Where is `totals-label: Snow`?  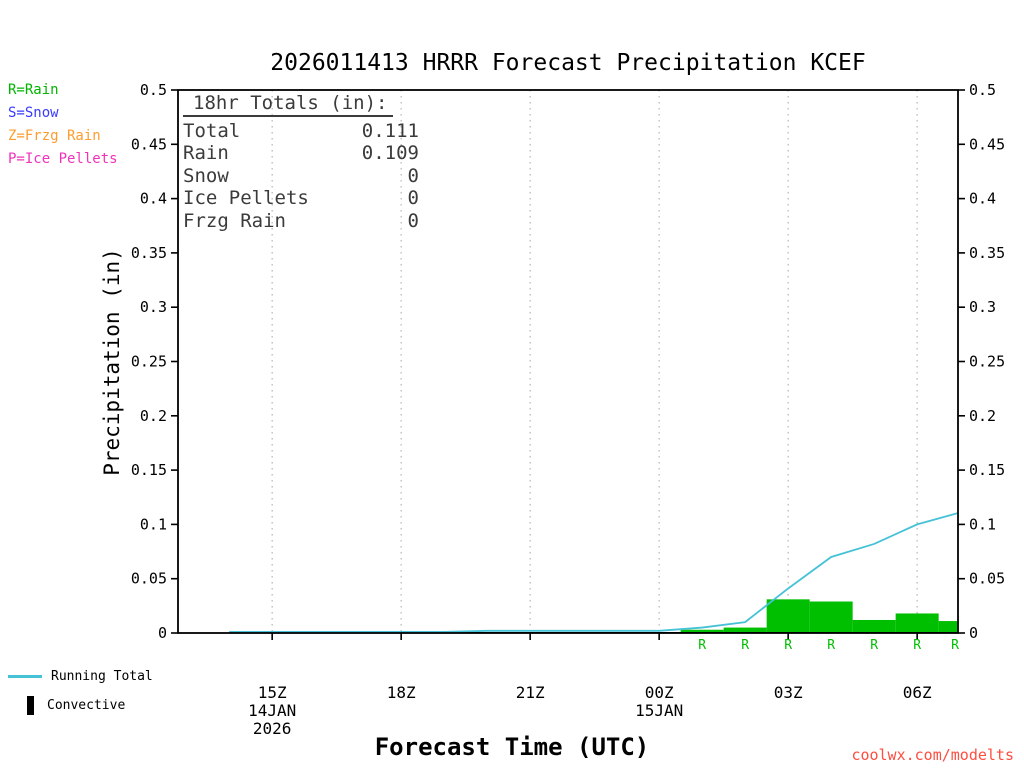 totals-label: Snow is located at coordinates (206, 175).